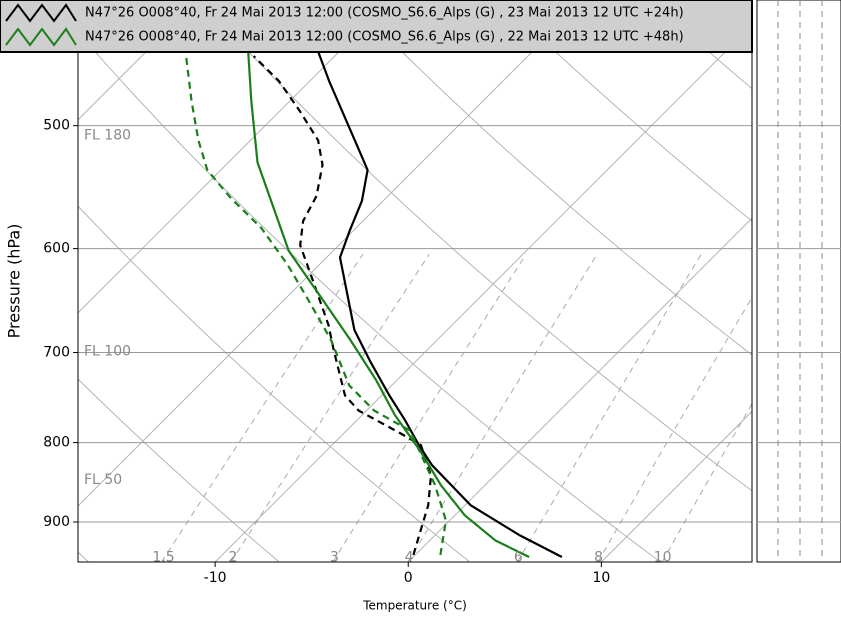 This screenshot has height=620, width=841. What do you see at coordinates (56, 443) in the screenshot?
I see `y-tick-label: 800` at bounding box center [56, 443].